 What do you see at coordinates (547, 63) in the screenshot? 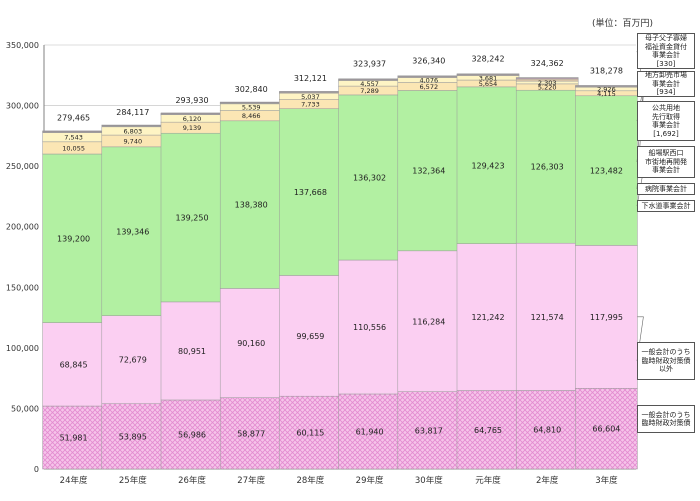
I see `total-value-label: 324,362` at bounding box center [547, 63].